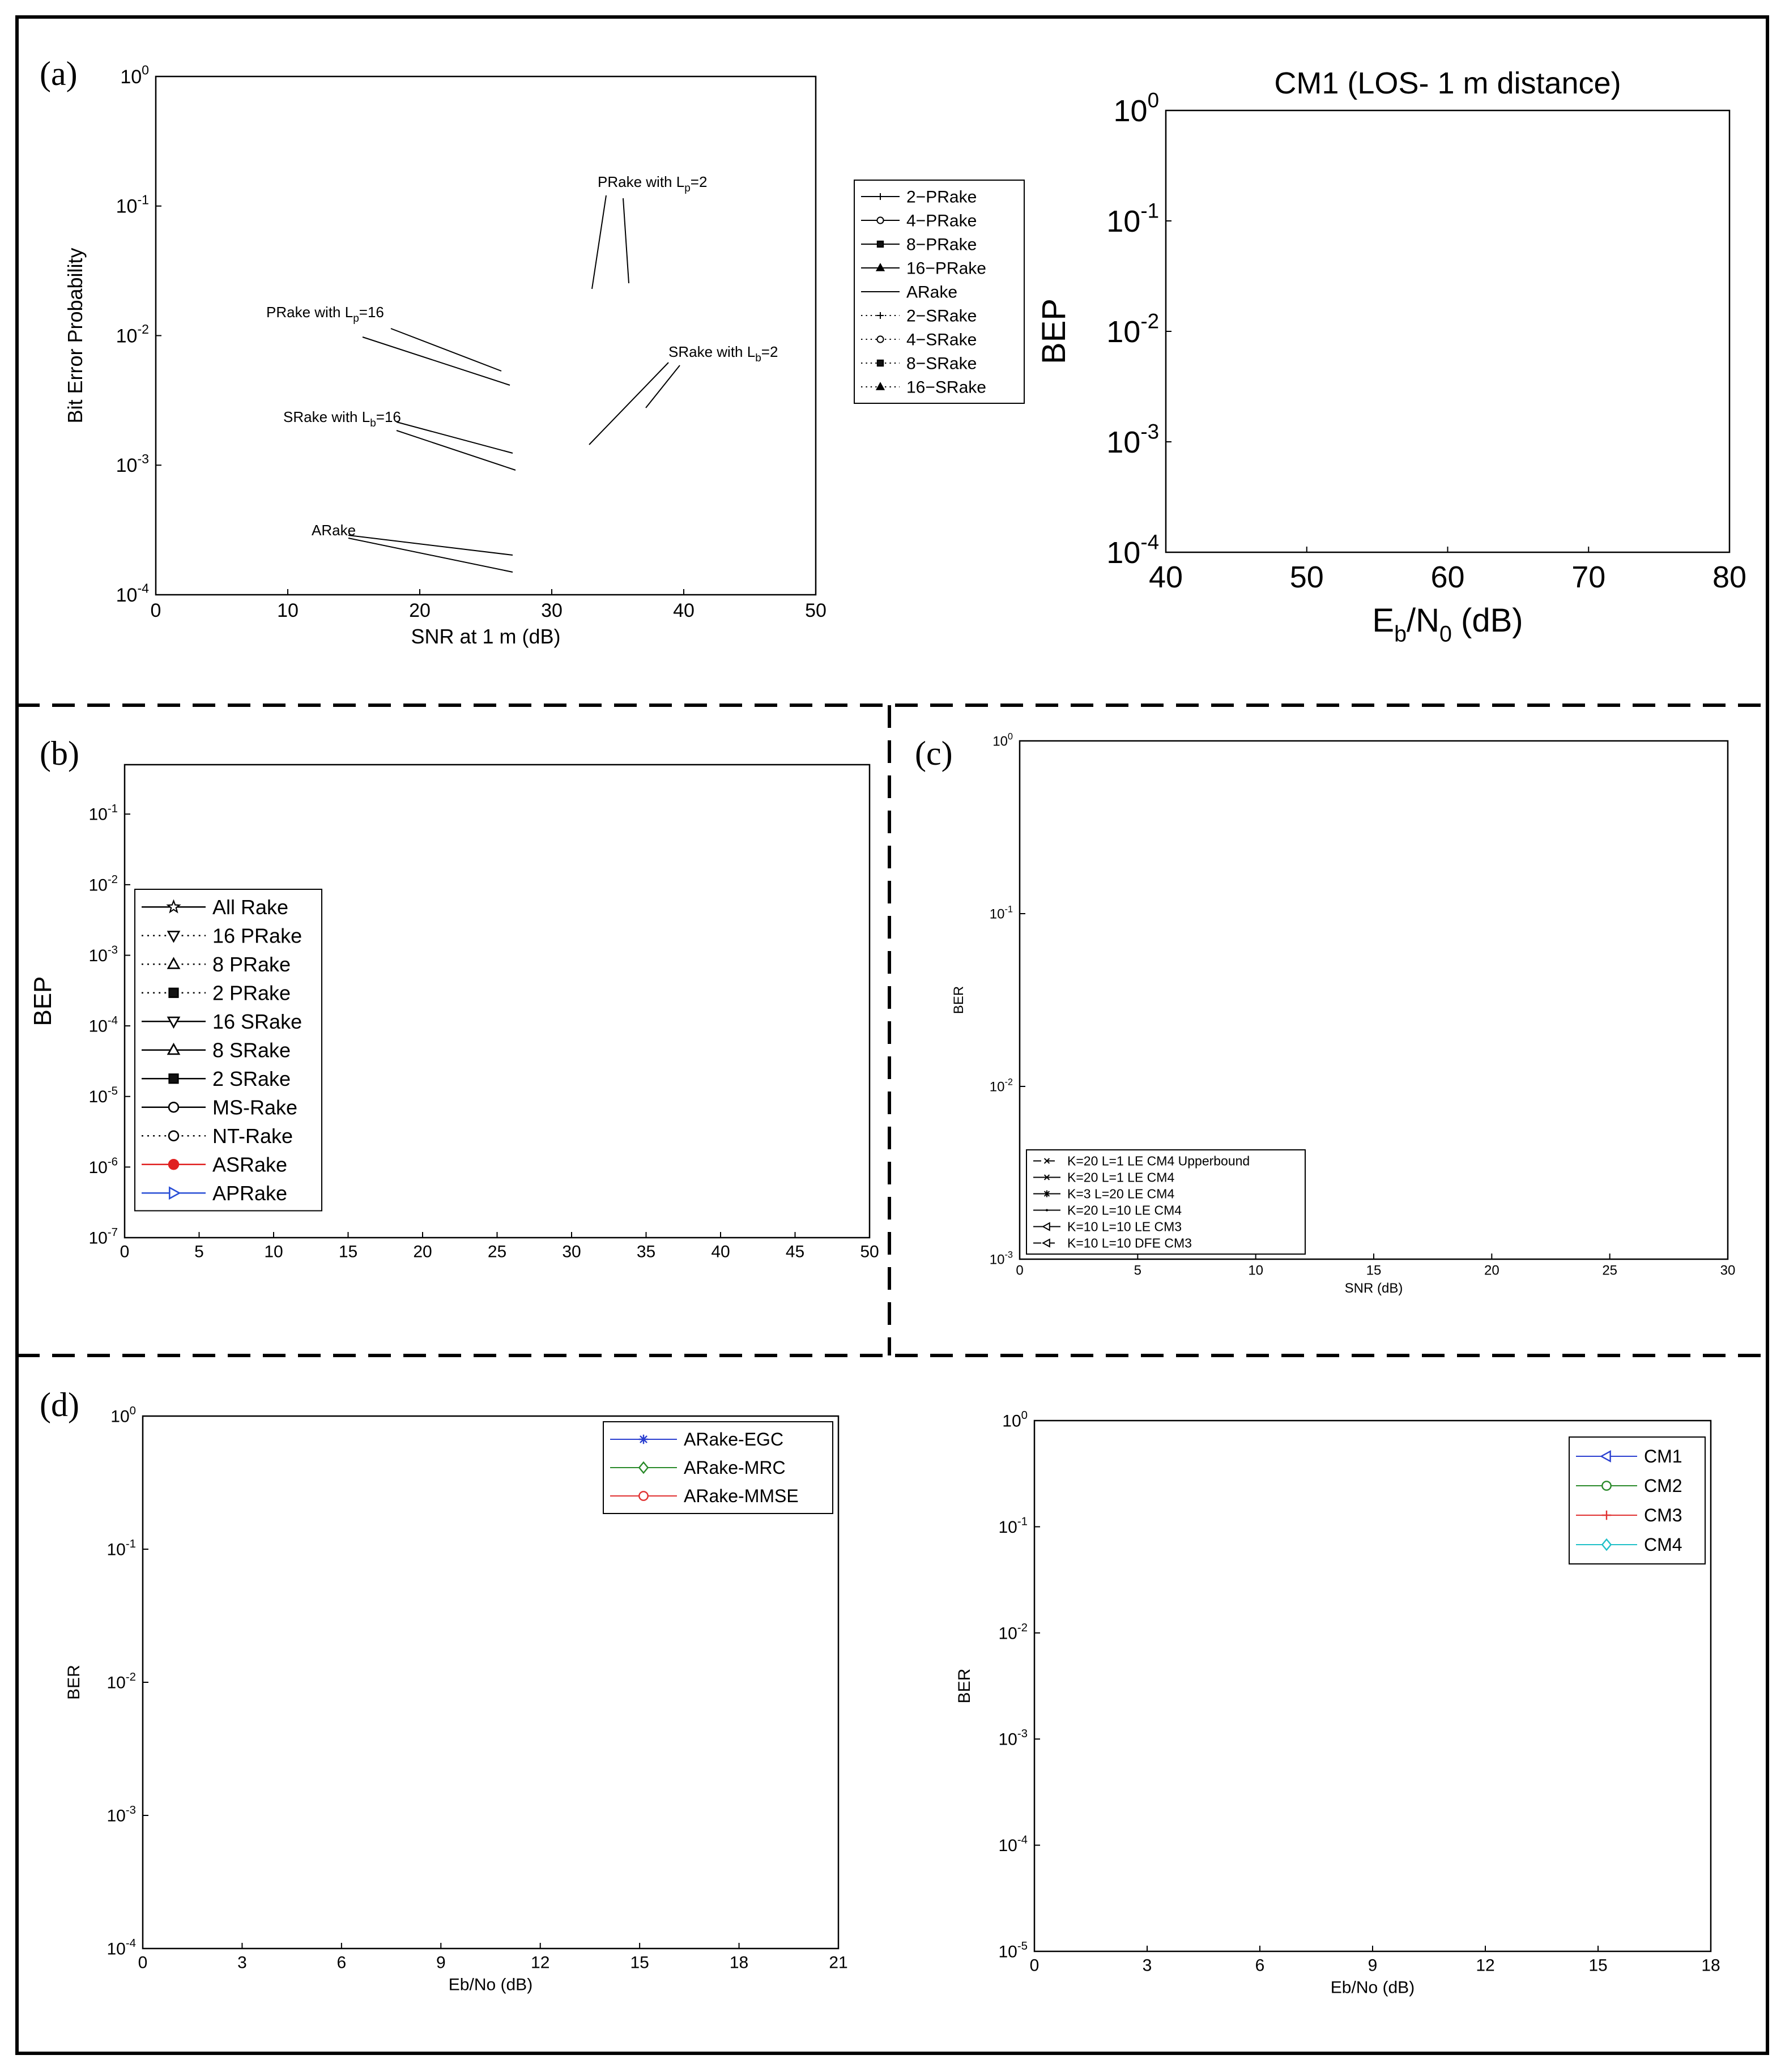 The height and width of the screenshot is (2072, 1785). I want to click on y-axis-title: BEP, so click(1054, 331).